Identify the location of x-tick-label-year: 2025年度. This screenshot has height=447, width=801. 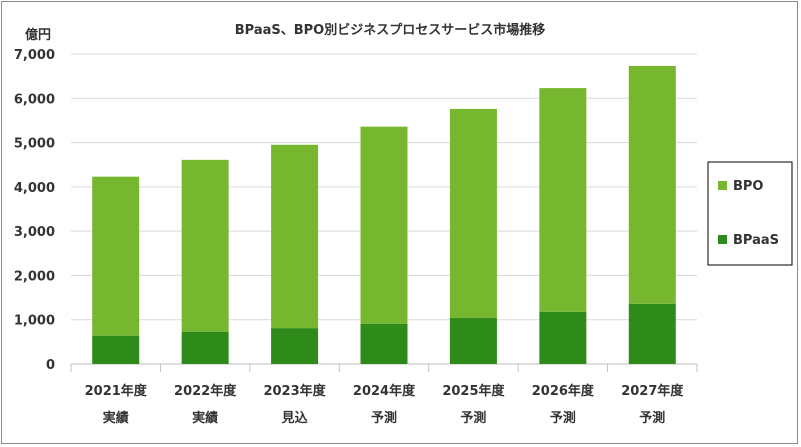
(473, 391).